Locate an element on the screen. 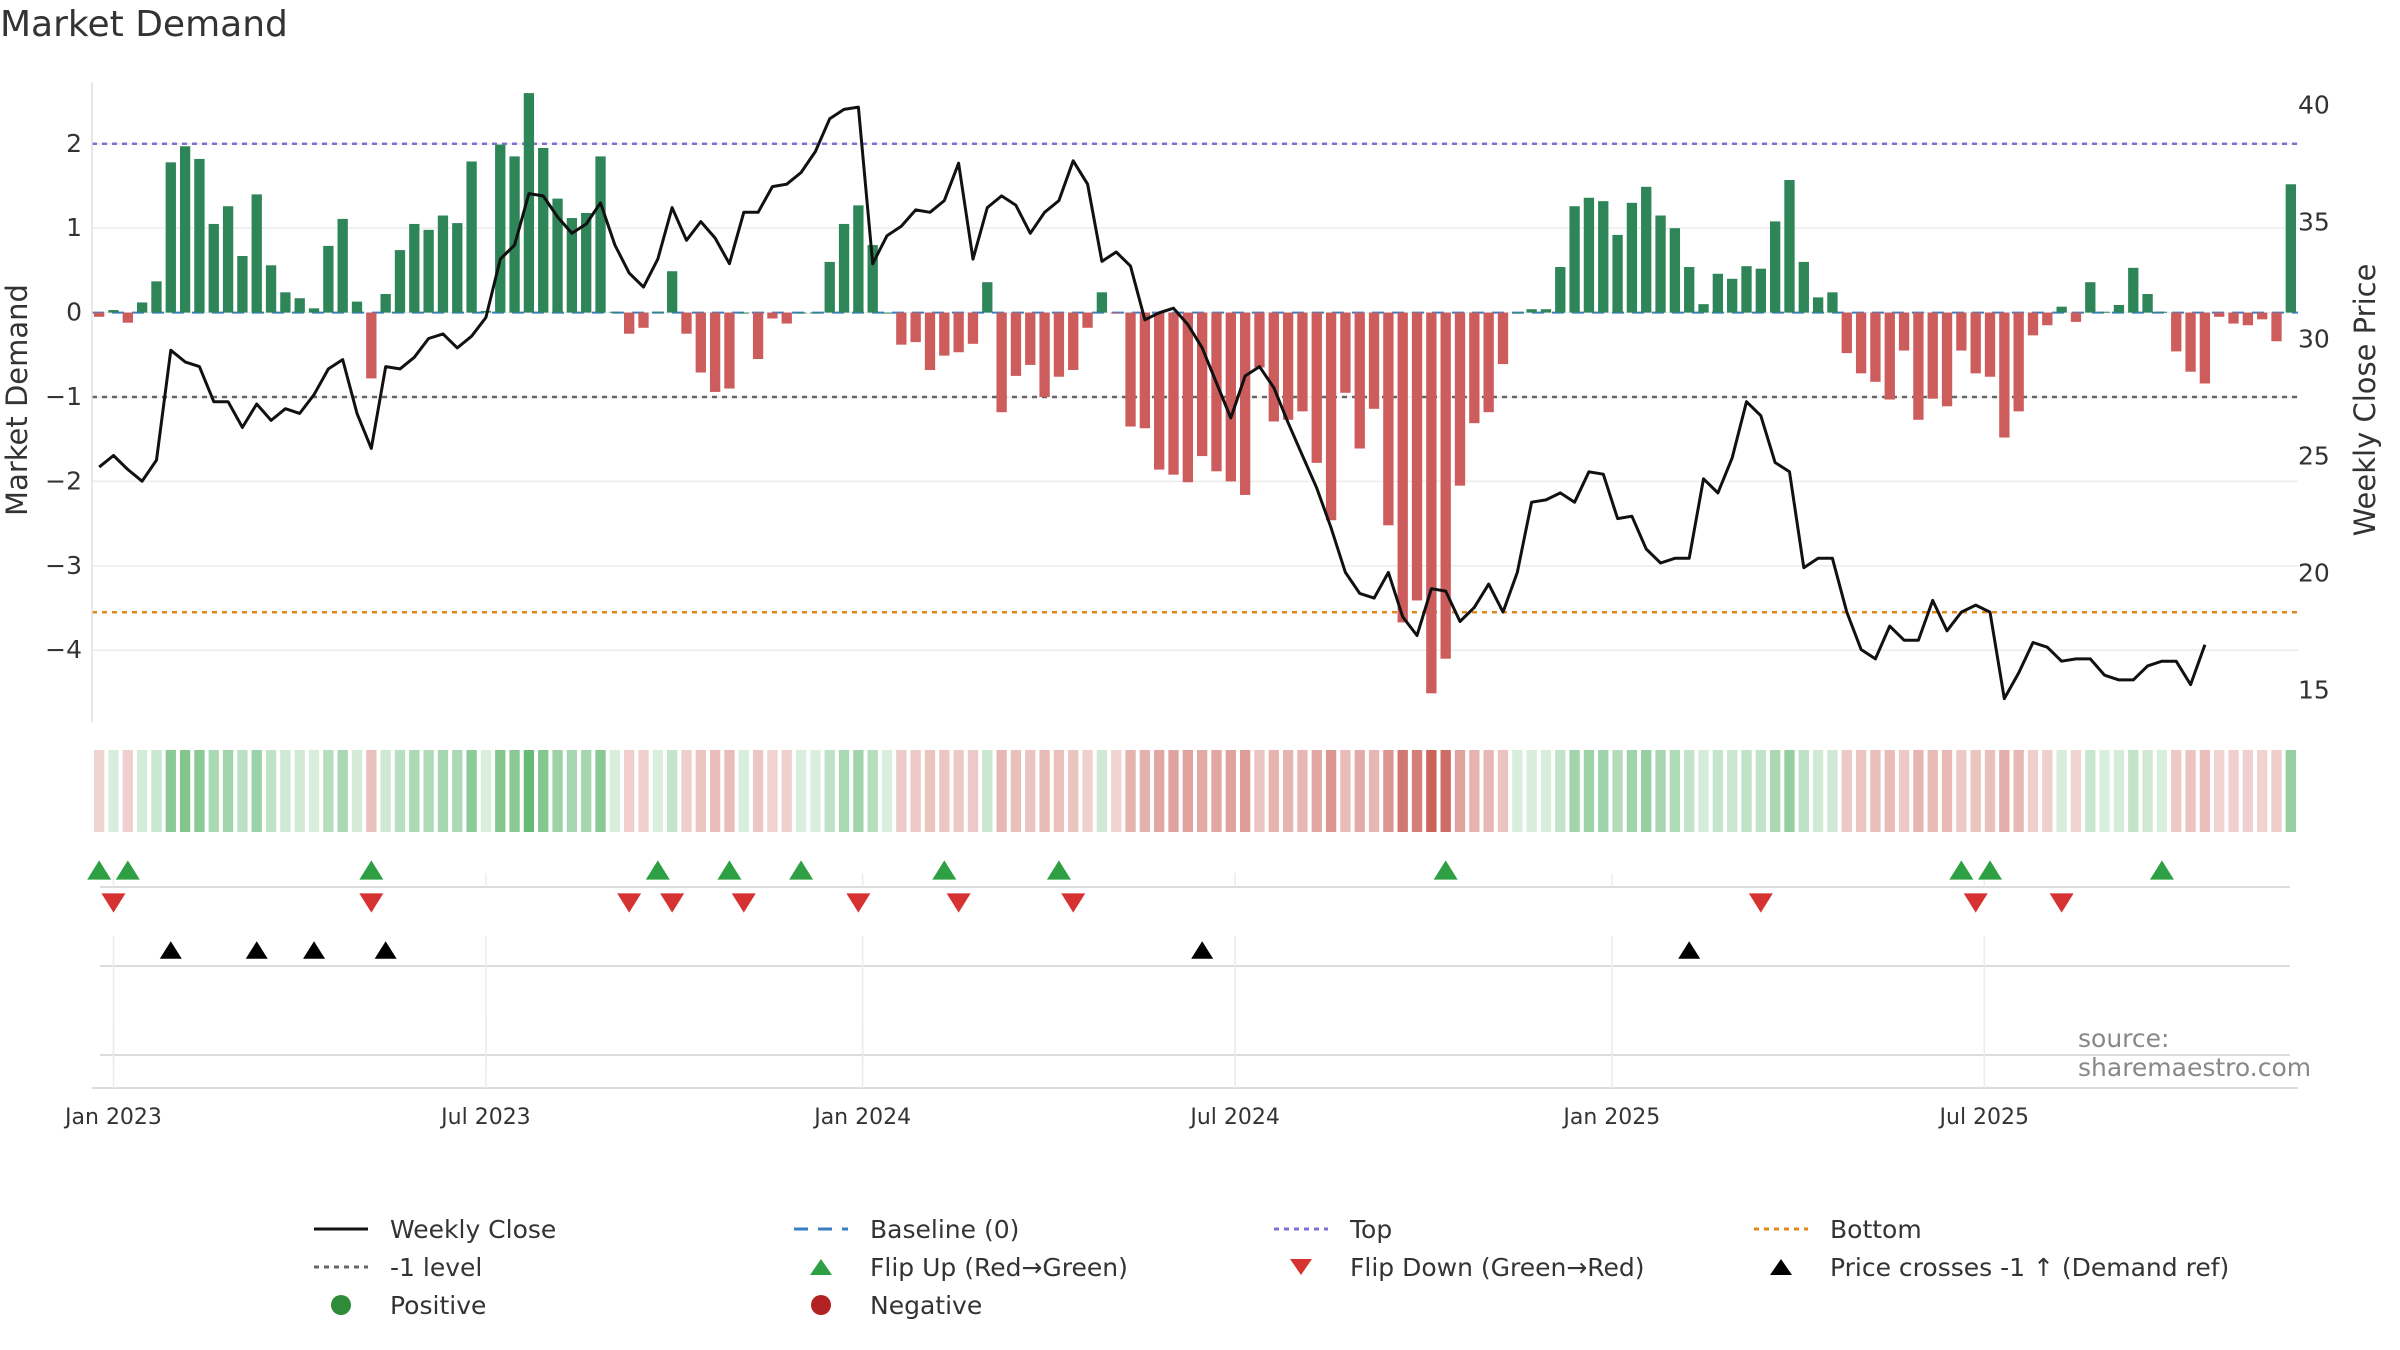 This screenshot has height=1350, width=2400. price-cross-marker is located at coordinates (1689, 950).